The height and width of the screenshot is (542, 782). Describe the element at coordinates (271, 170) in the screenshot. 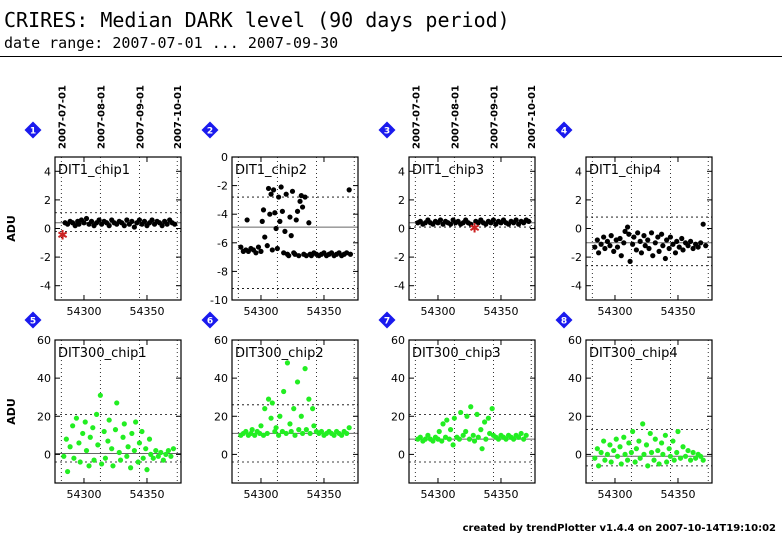

I see `panel-title: DIT1_chip2` at that location.